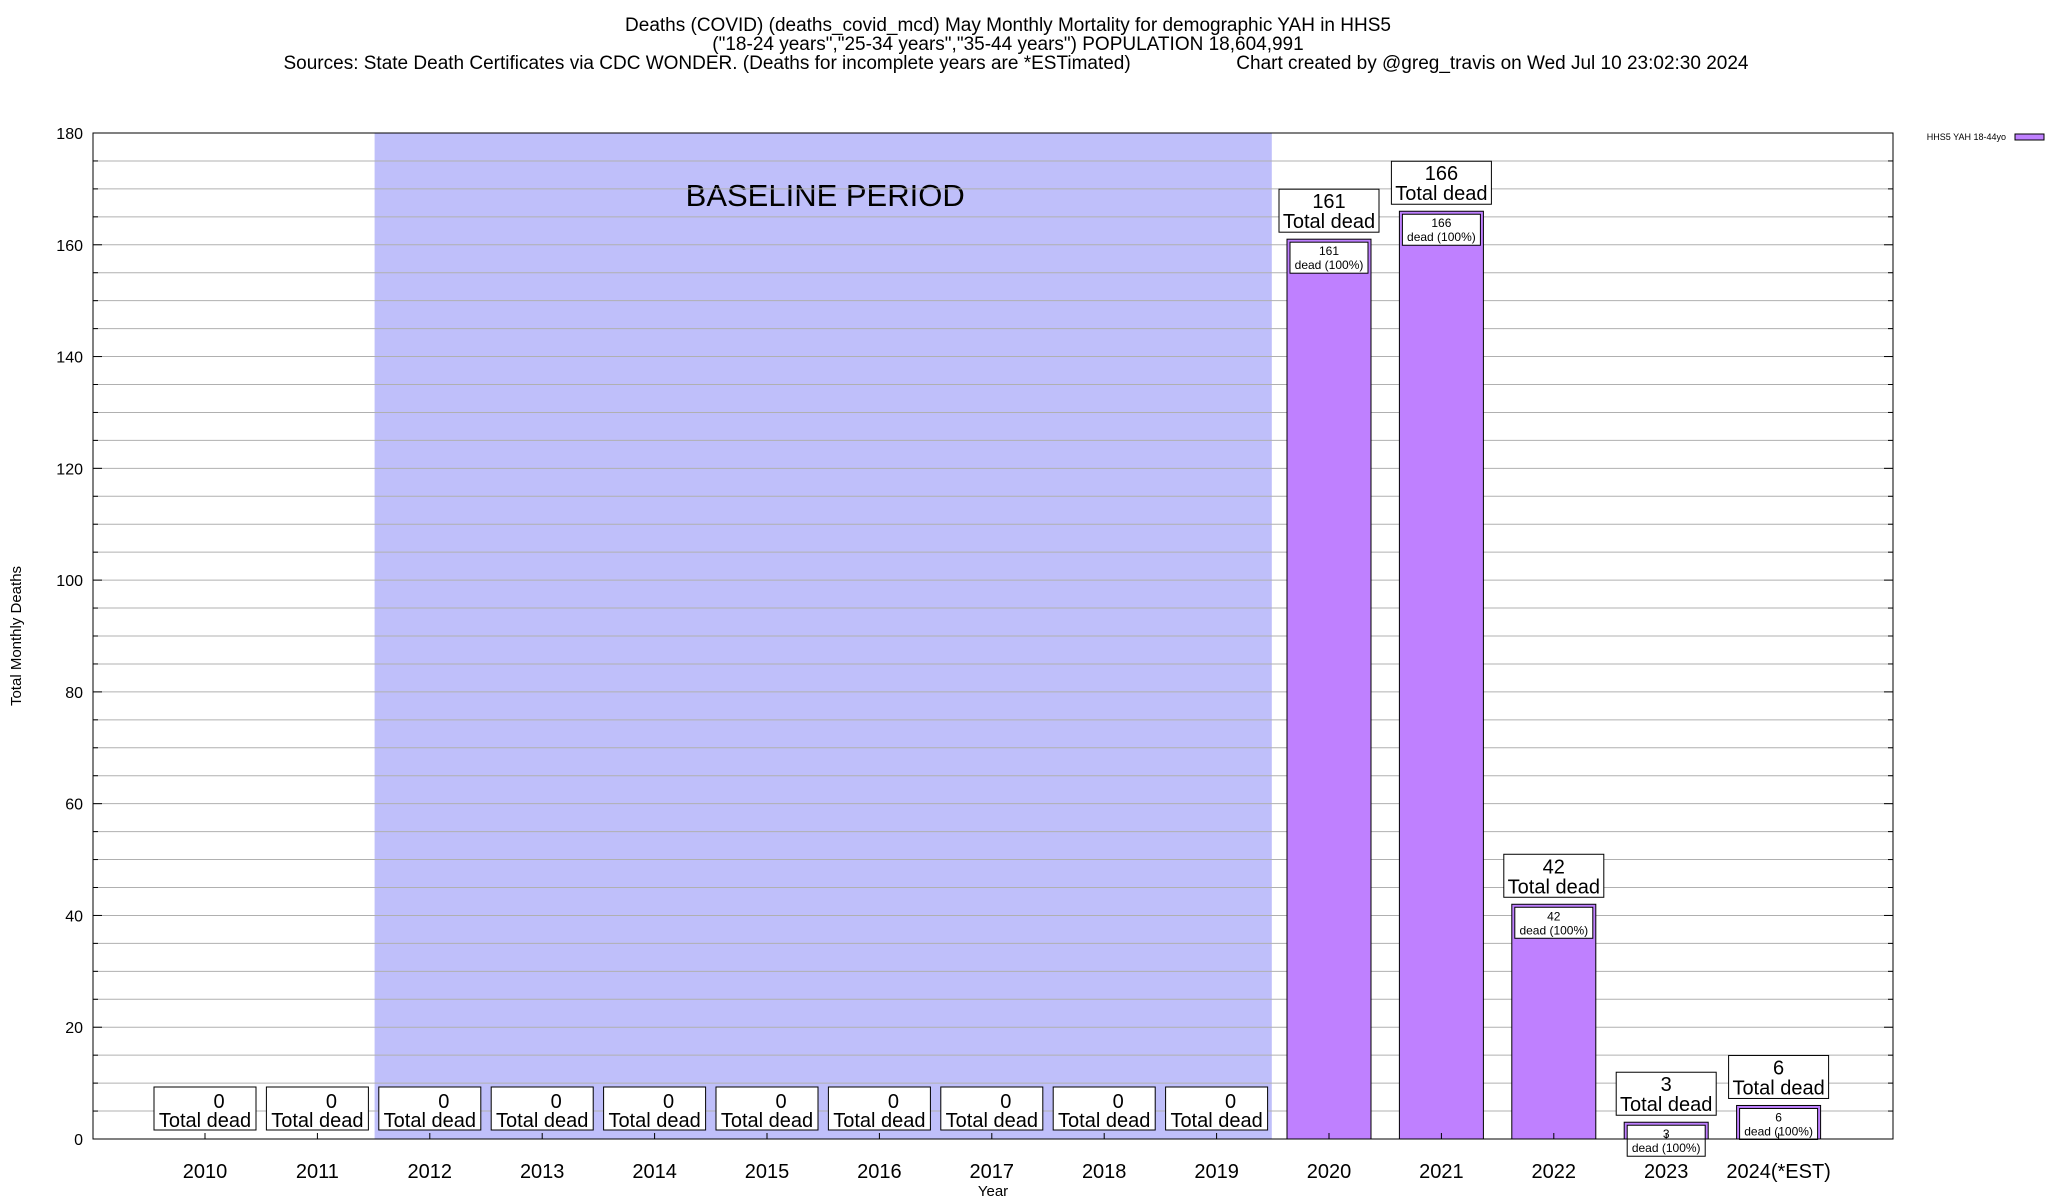 The width and height of the screenshot is (2048, 1200). I want to click on x-tick-label: 2019, so click(1216, 1172).